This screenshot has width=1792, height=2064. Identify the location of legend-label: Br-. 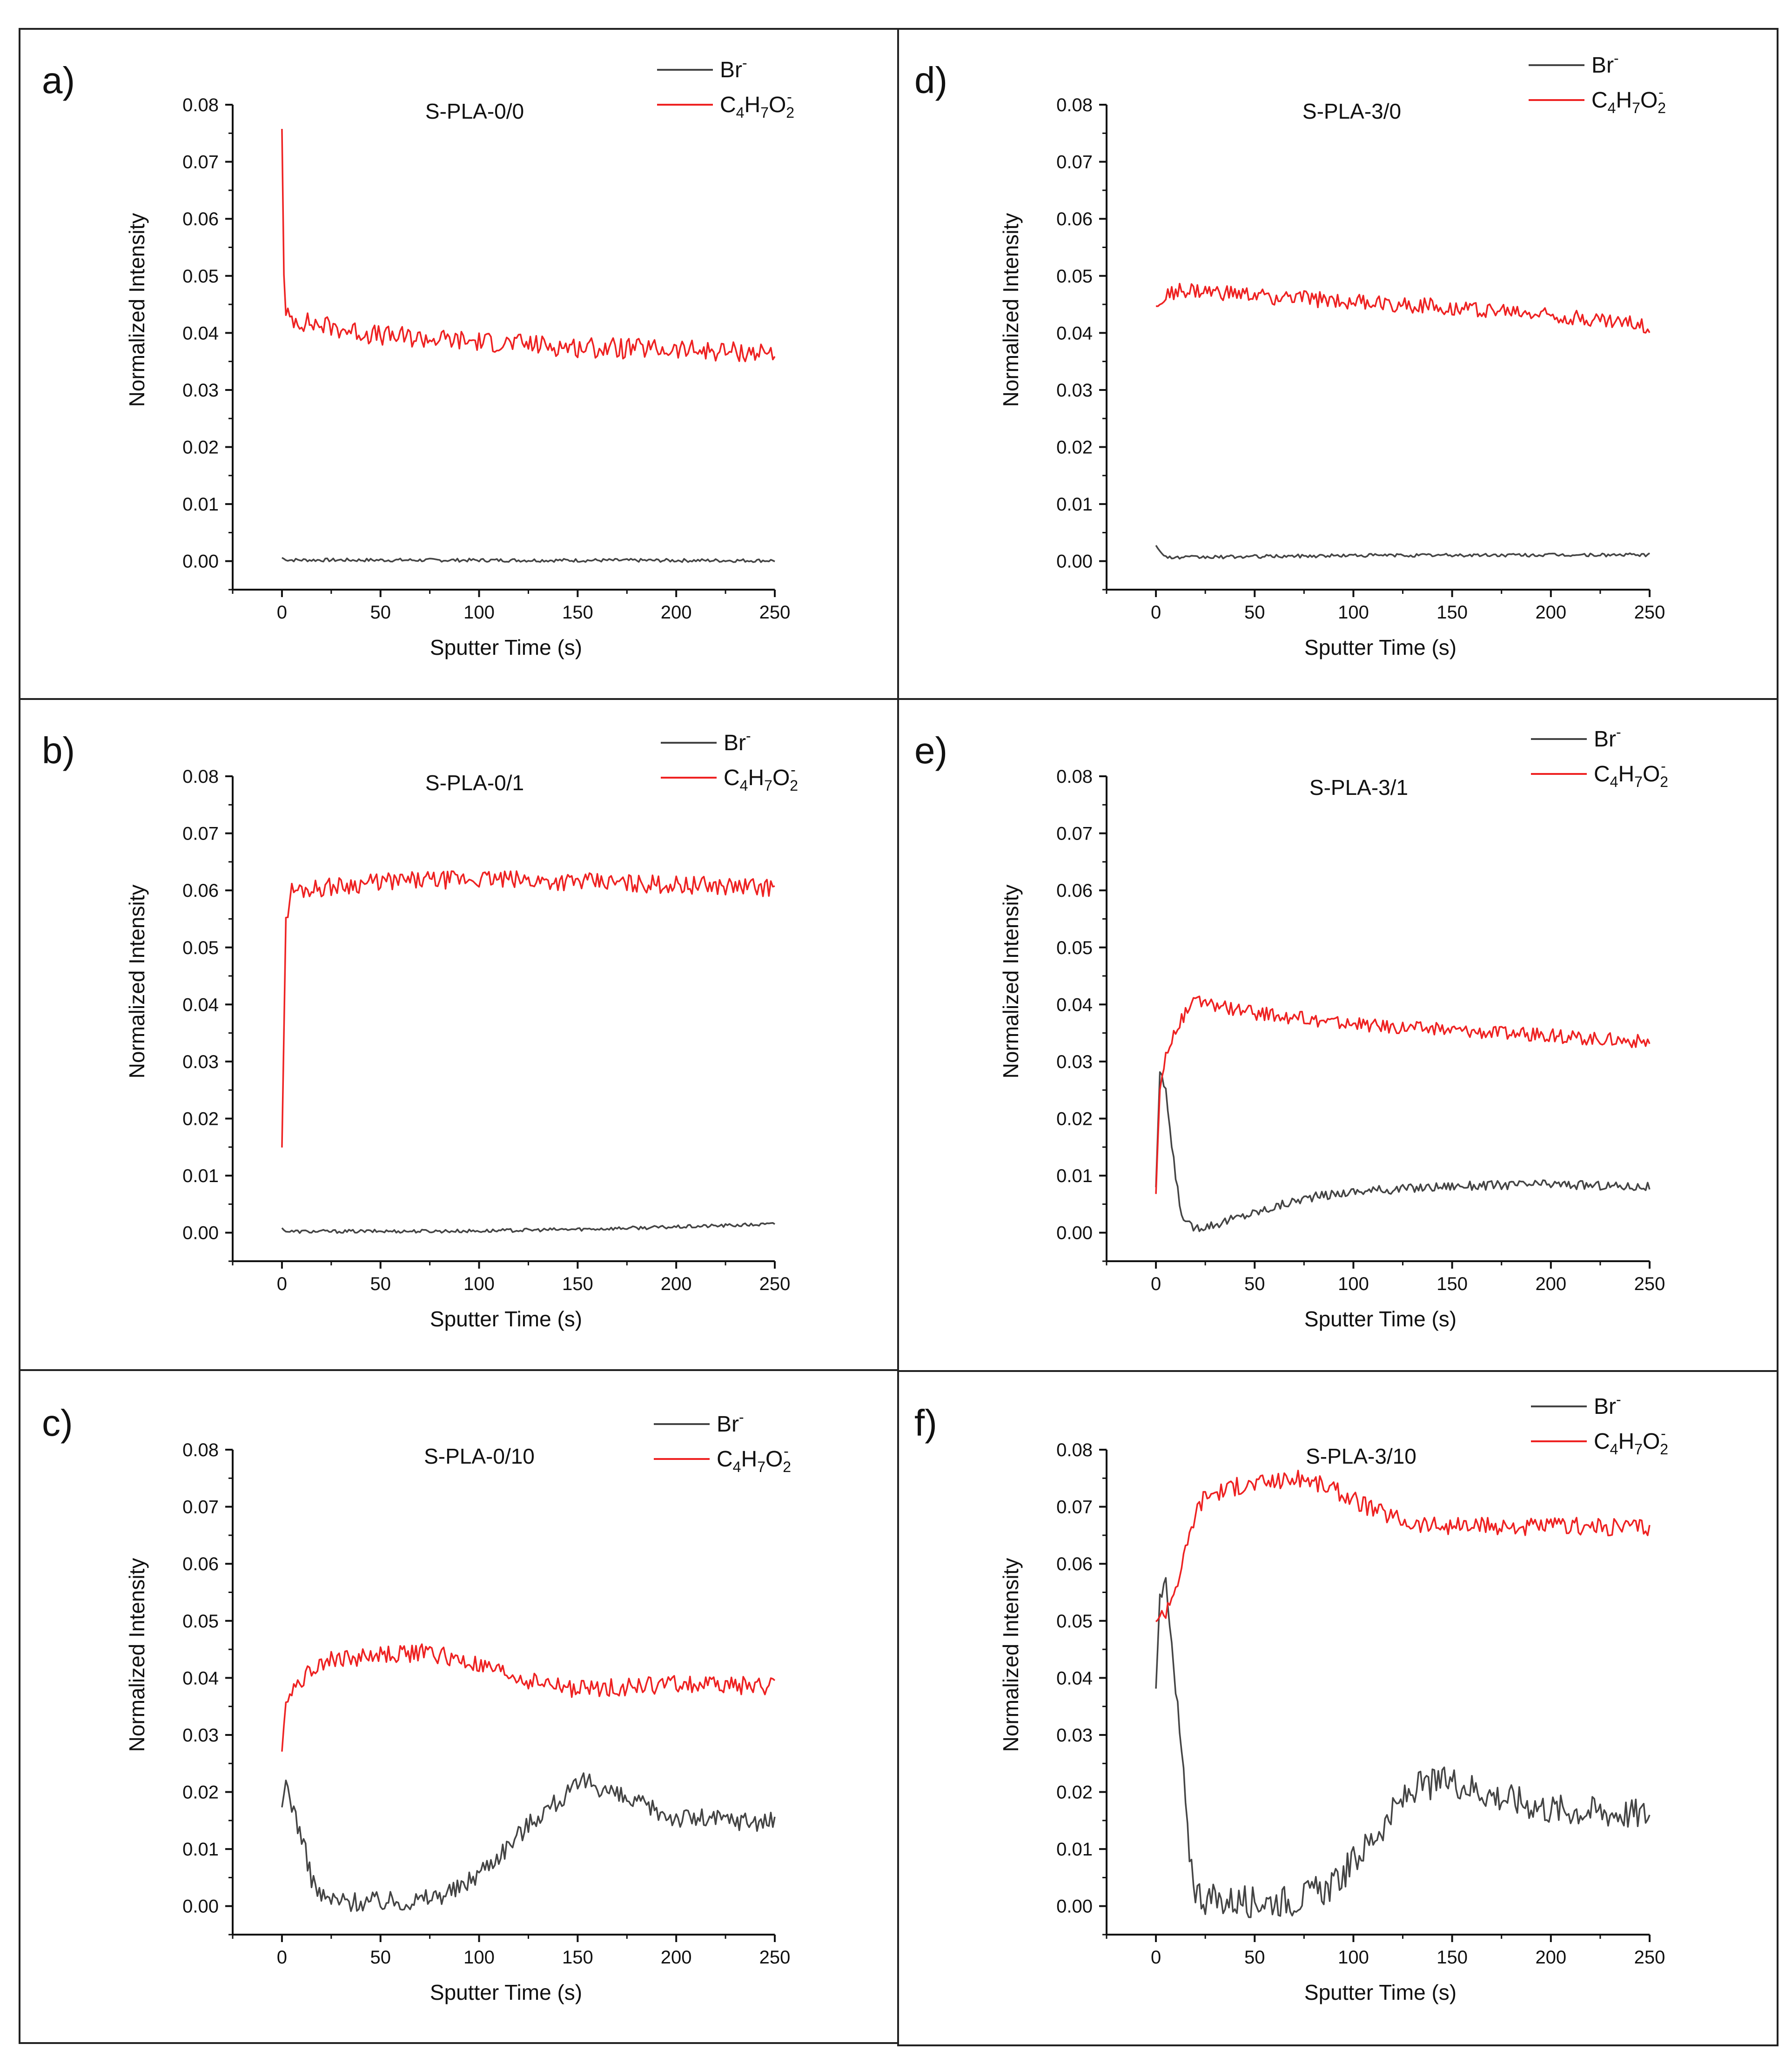
(1607, 738).